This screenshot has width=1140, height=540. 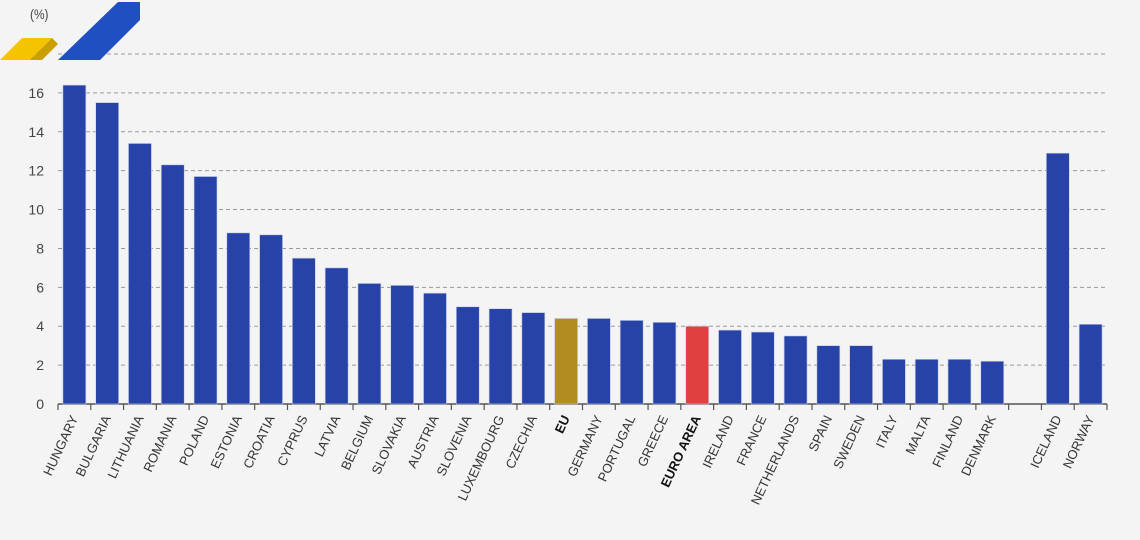 I want to click on y-tick-label: 0, so click(x=40, y=404).